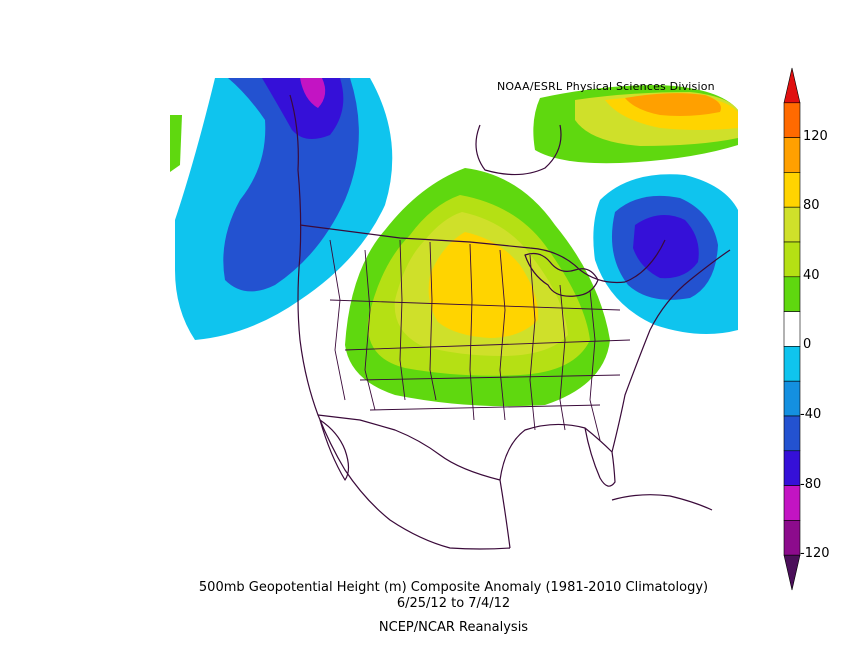  What do you see at coordinates (815, 136) in the screenshot?
I see `colorbar-label: 120` at bounding box center [815, 136].